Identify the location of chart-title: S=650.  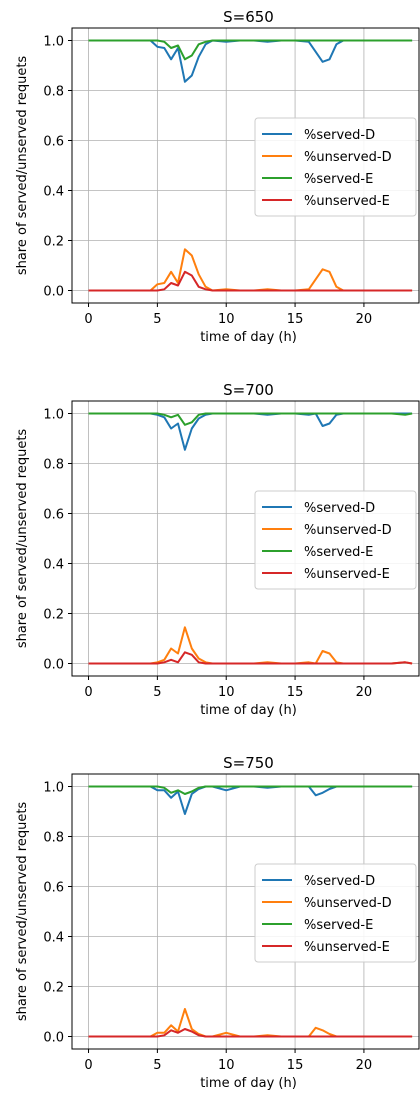
(248, 17).